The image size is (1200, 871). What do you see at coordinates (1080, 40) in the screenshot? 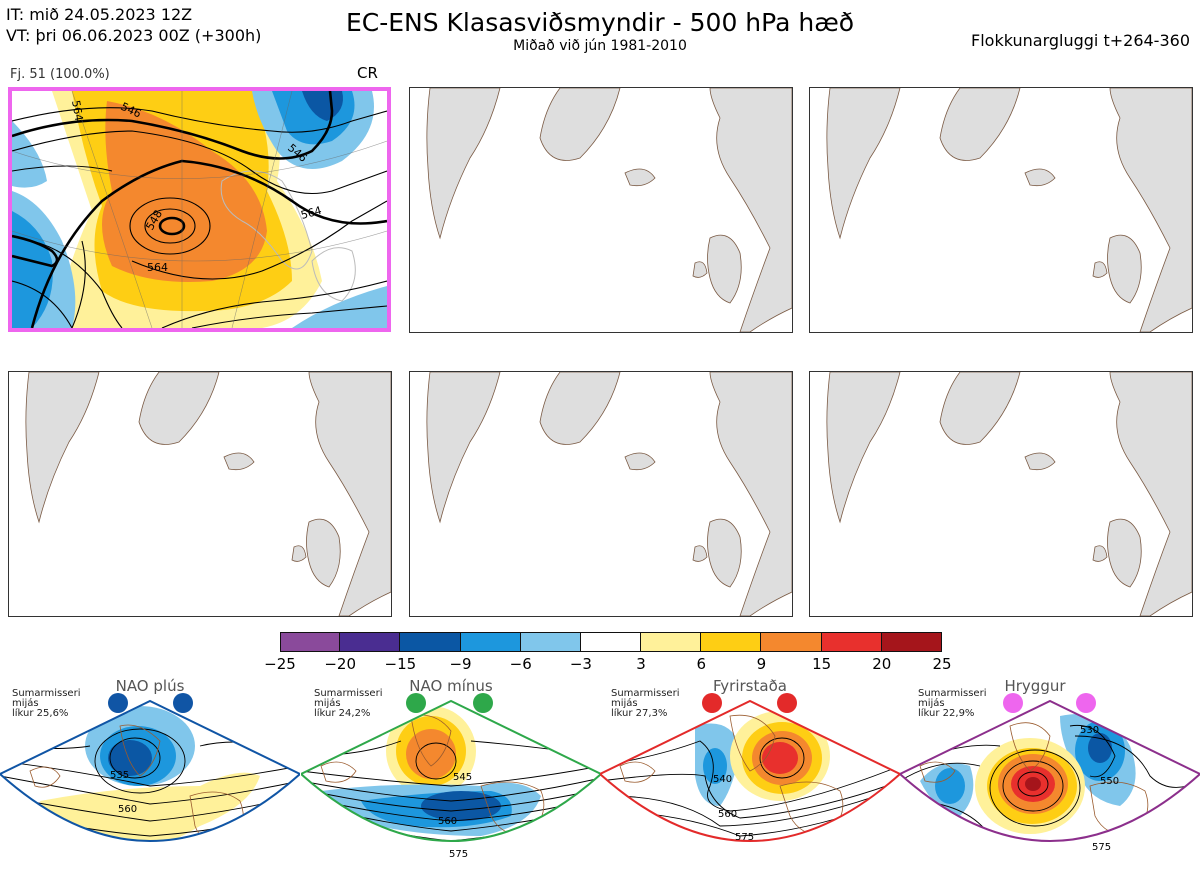
I see `classification-window: Flokkunargluggi t+264-360` at bounding box center [1080, 40].